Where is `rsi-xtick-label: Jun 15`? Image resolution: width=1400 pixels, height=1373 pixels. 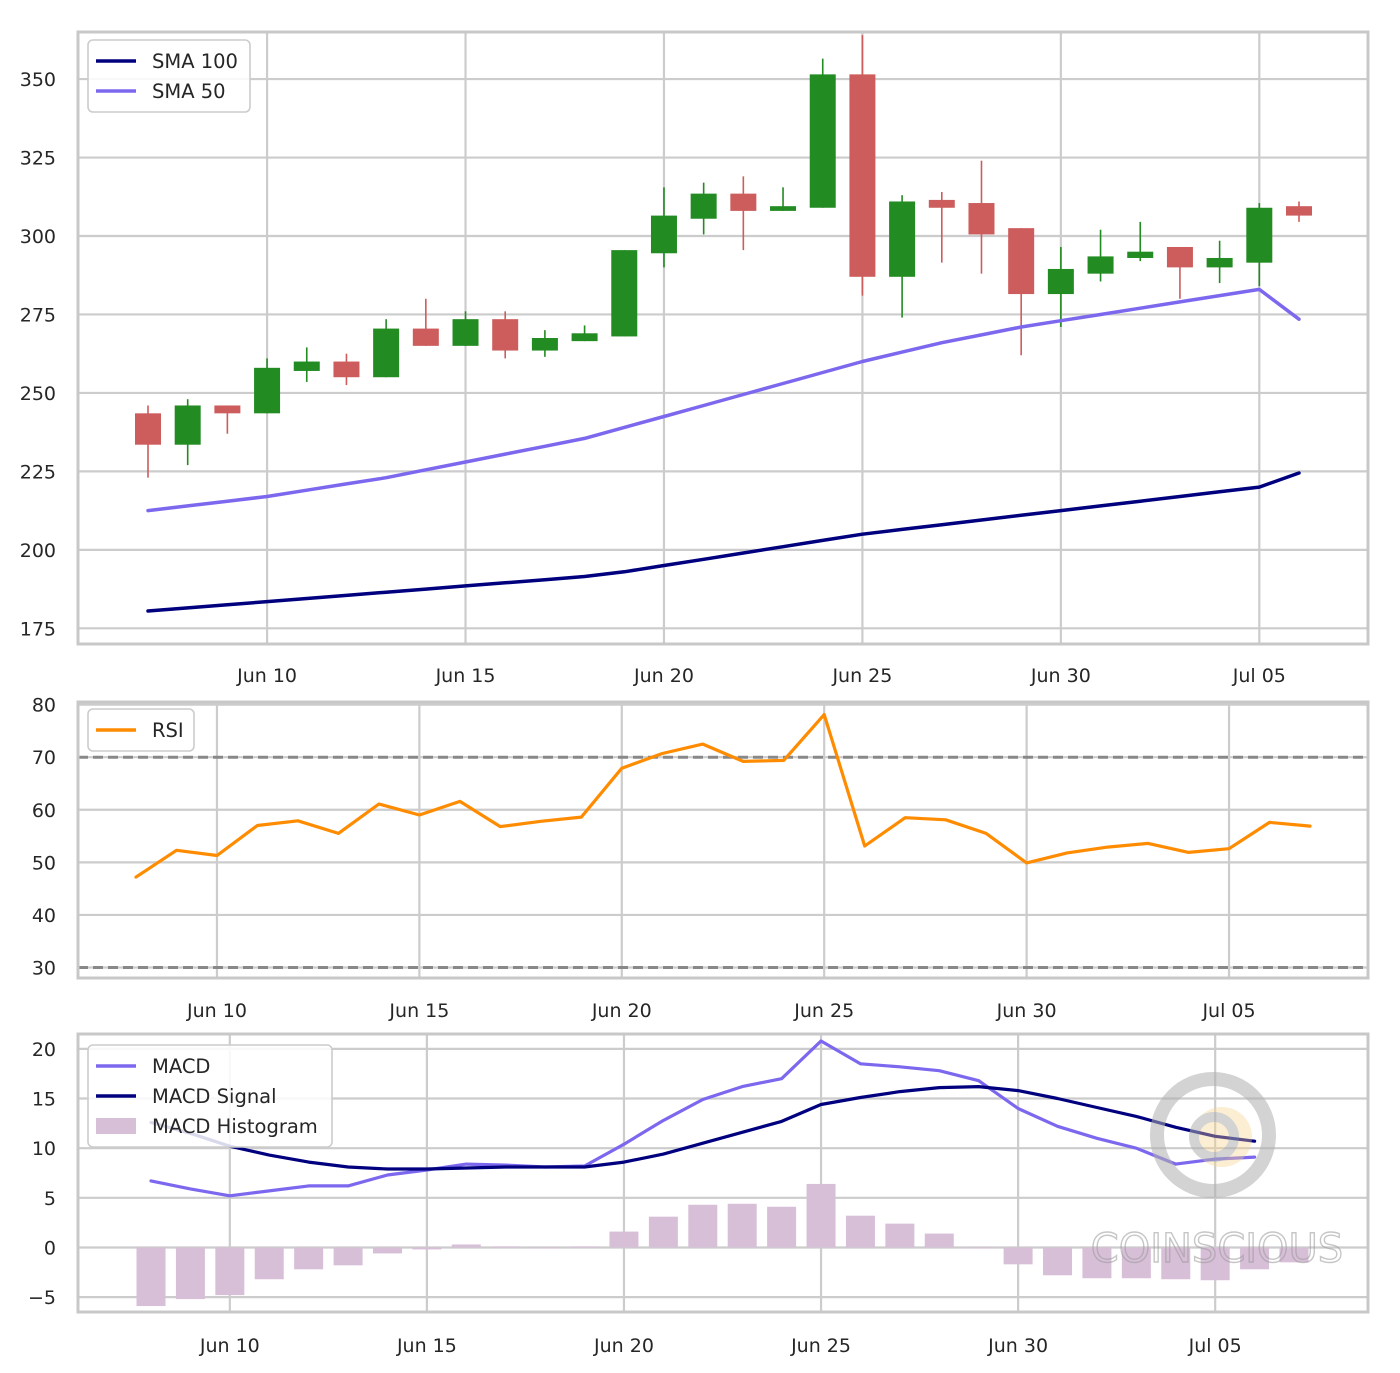
rsi-xtick-label: Jun 15 is located at coordinates (418, 1011).